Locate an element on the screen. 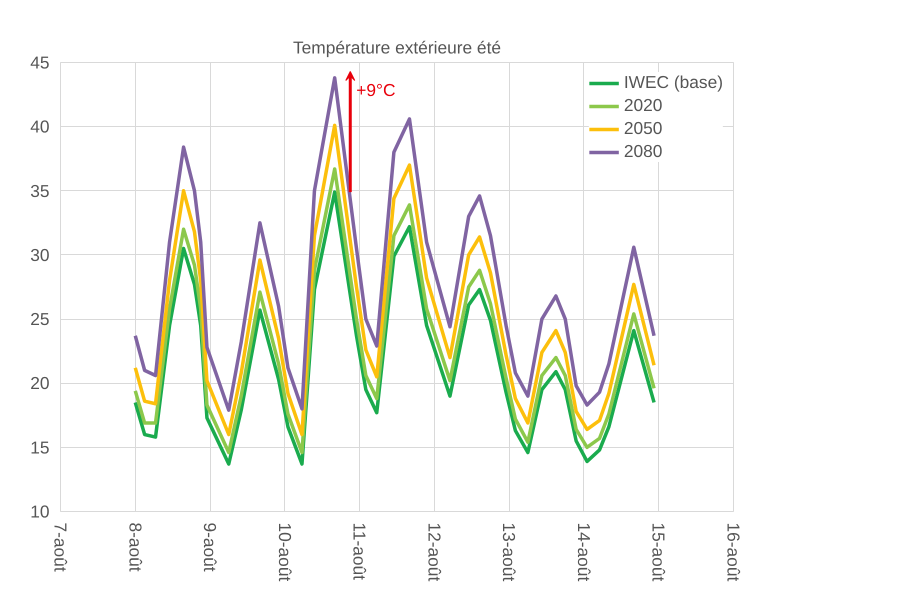 The image size is (913, 603). legend-label: 2050 is located at coordinates (643, 128).